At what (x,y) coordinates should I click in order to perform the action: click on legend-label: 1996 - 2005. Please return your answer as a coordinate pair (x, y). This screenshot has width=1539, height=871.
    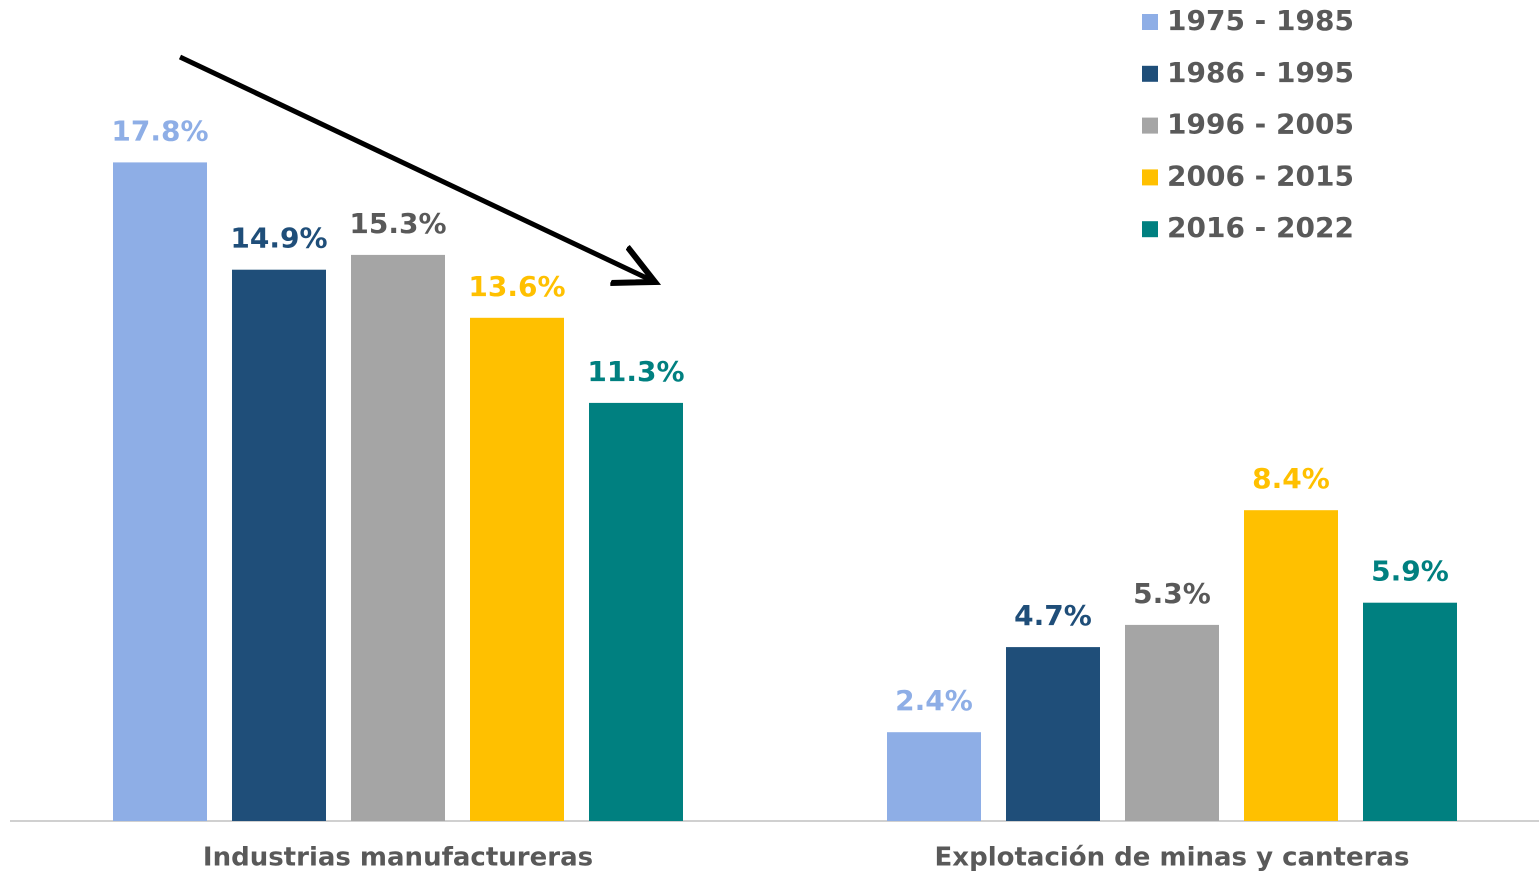
    Looking at the image, I should click on (1260, 124).